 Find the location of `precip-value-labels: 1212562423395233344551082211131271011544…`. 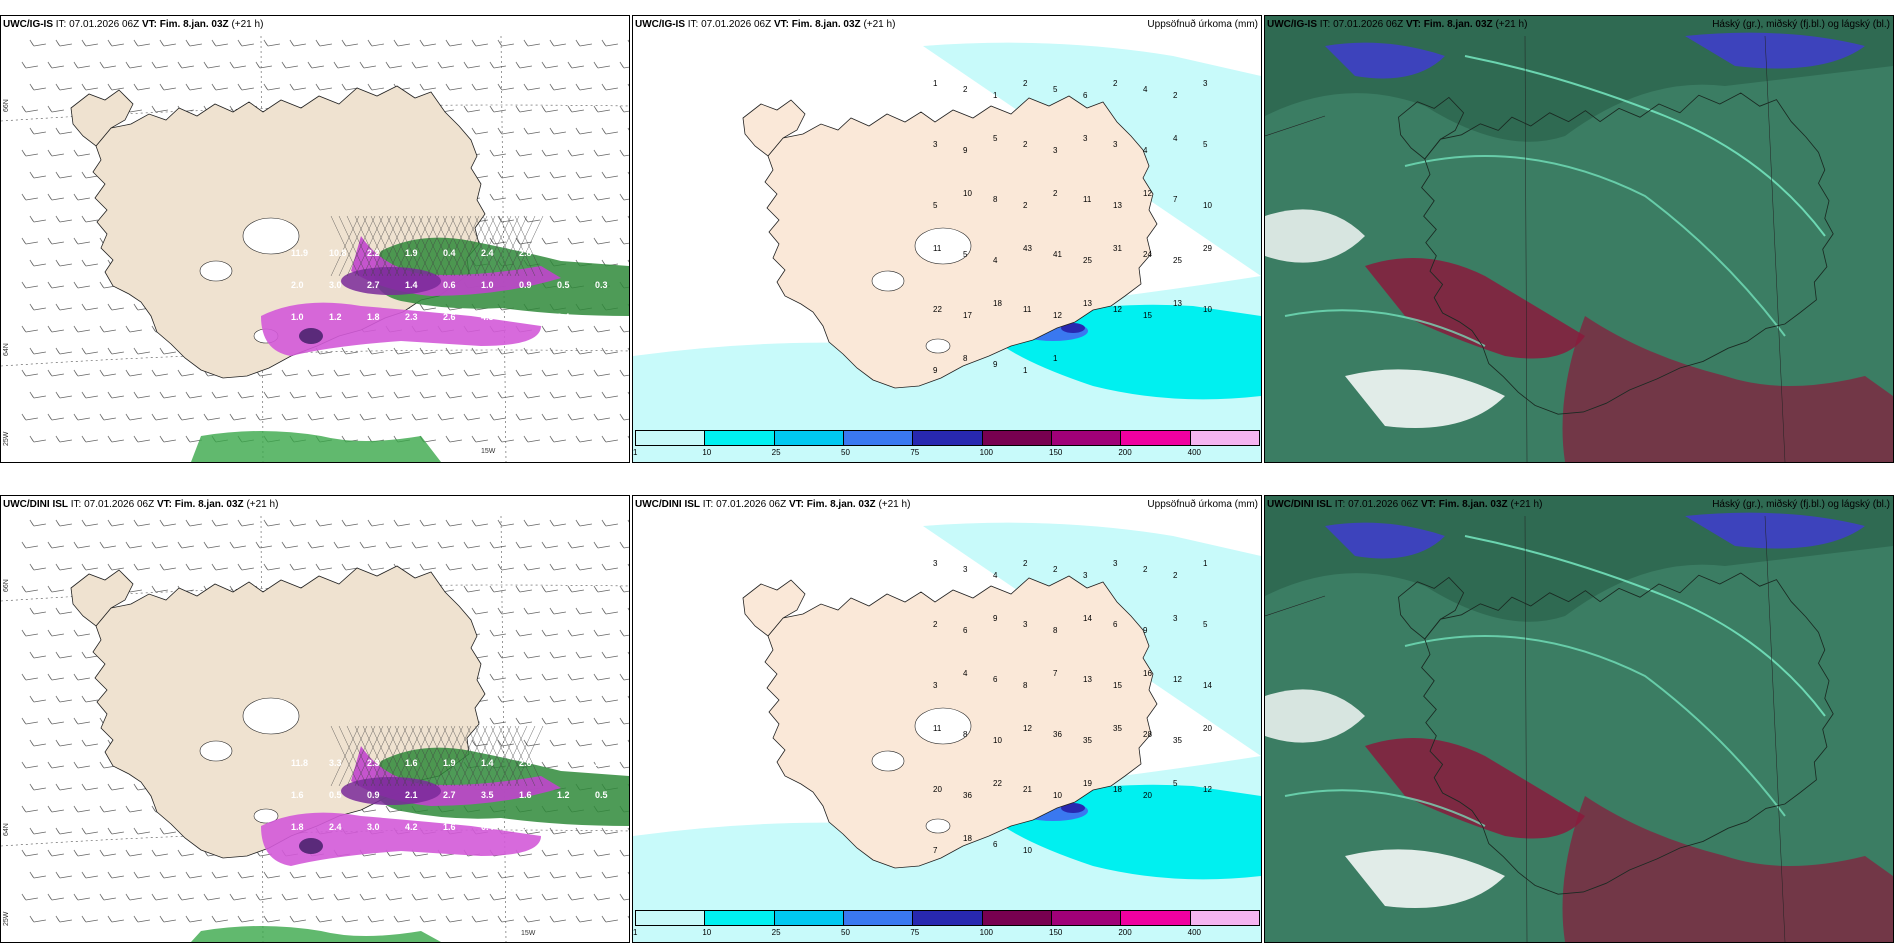

precip-value-labels: 1212562423395233344551082211131271011544… is located at coordinates (1072, 227).